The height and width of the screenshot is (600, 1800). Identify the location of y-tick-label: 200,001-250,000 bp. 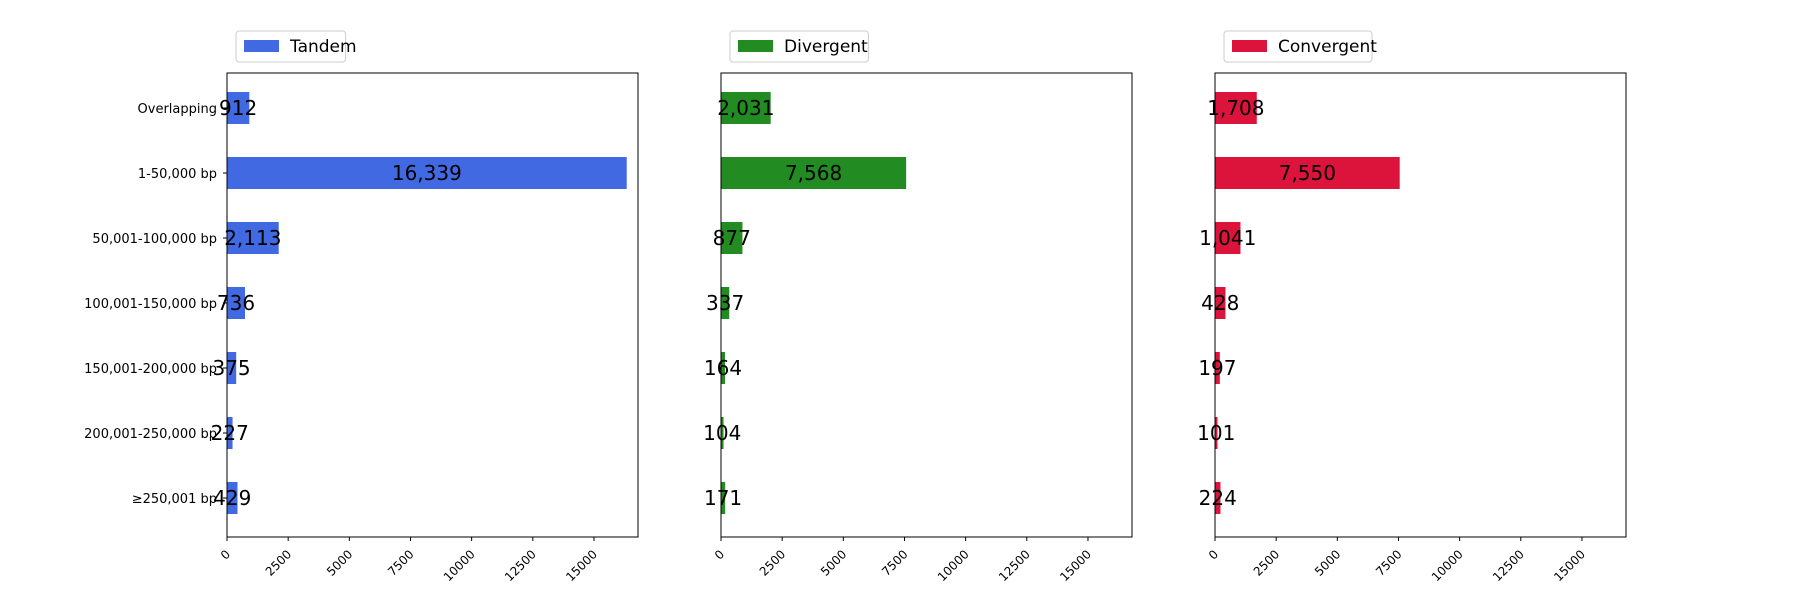
(150, 434).